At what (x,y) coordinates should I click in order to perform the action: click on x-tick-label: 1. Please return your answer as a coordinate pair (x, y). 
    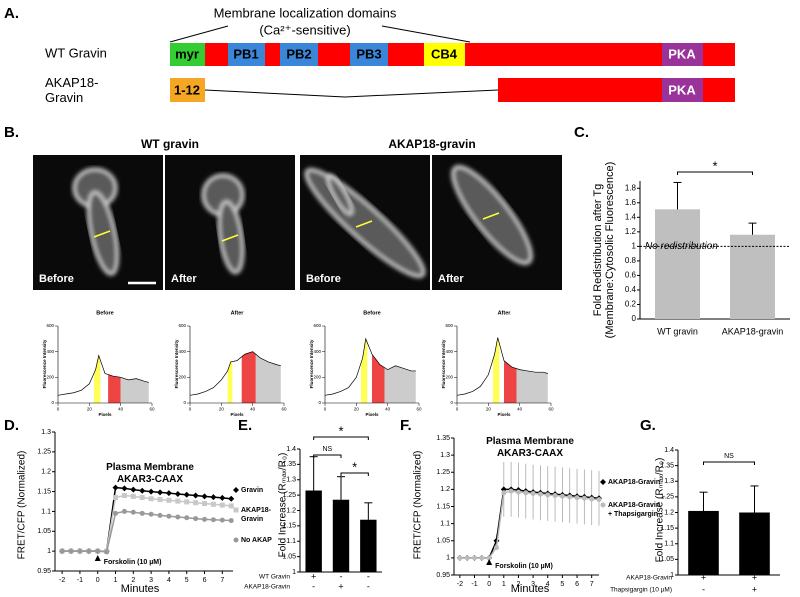
    Looking at the image, I should click on (504, 584).